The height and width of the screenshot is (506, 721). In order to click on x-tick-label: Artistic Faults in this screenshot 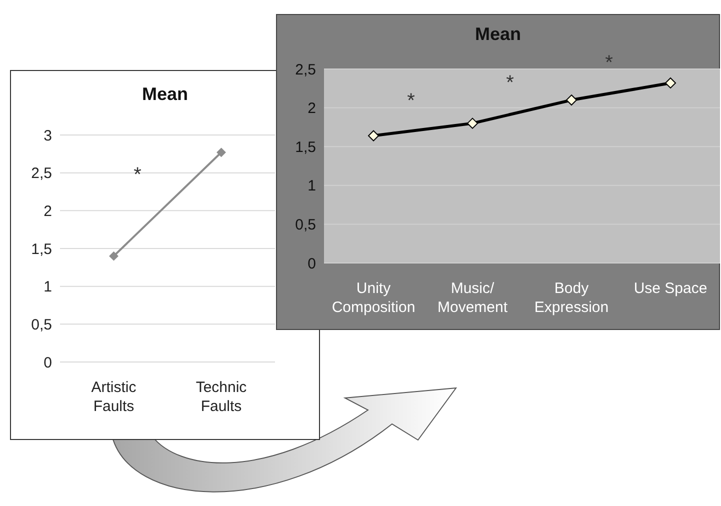, I will do `click(114, 397)`.